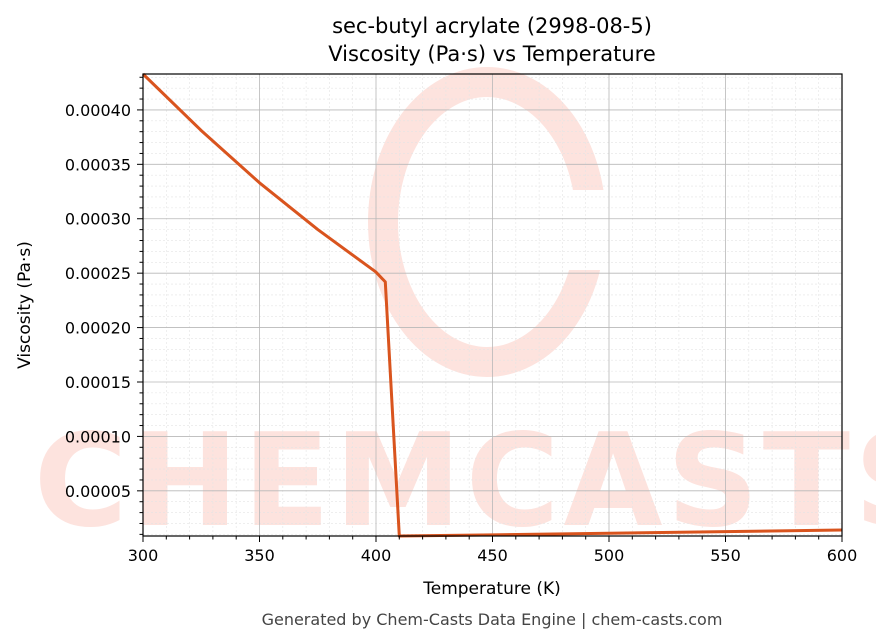  What do you see at coordinates (143, 555) in the screenshot?
I see `x-tick-label: 300` at bounding box center [143, 555].